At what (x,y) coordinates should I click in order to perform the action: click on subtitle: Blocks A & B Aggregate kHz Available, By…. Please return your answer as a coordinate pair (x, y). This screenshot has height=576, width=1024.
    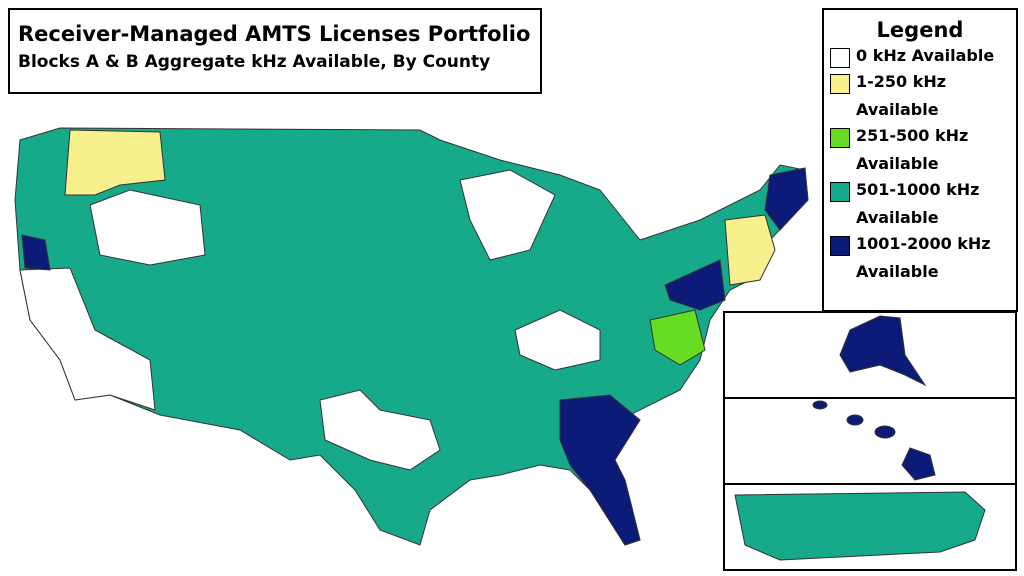
    Looking at the image, I should click on (254, 62).